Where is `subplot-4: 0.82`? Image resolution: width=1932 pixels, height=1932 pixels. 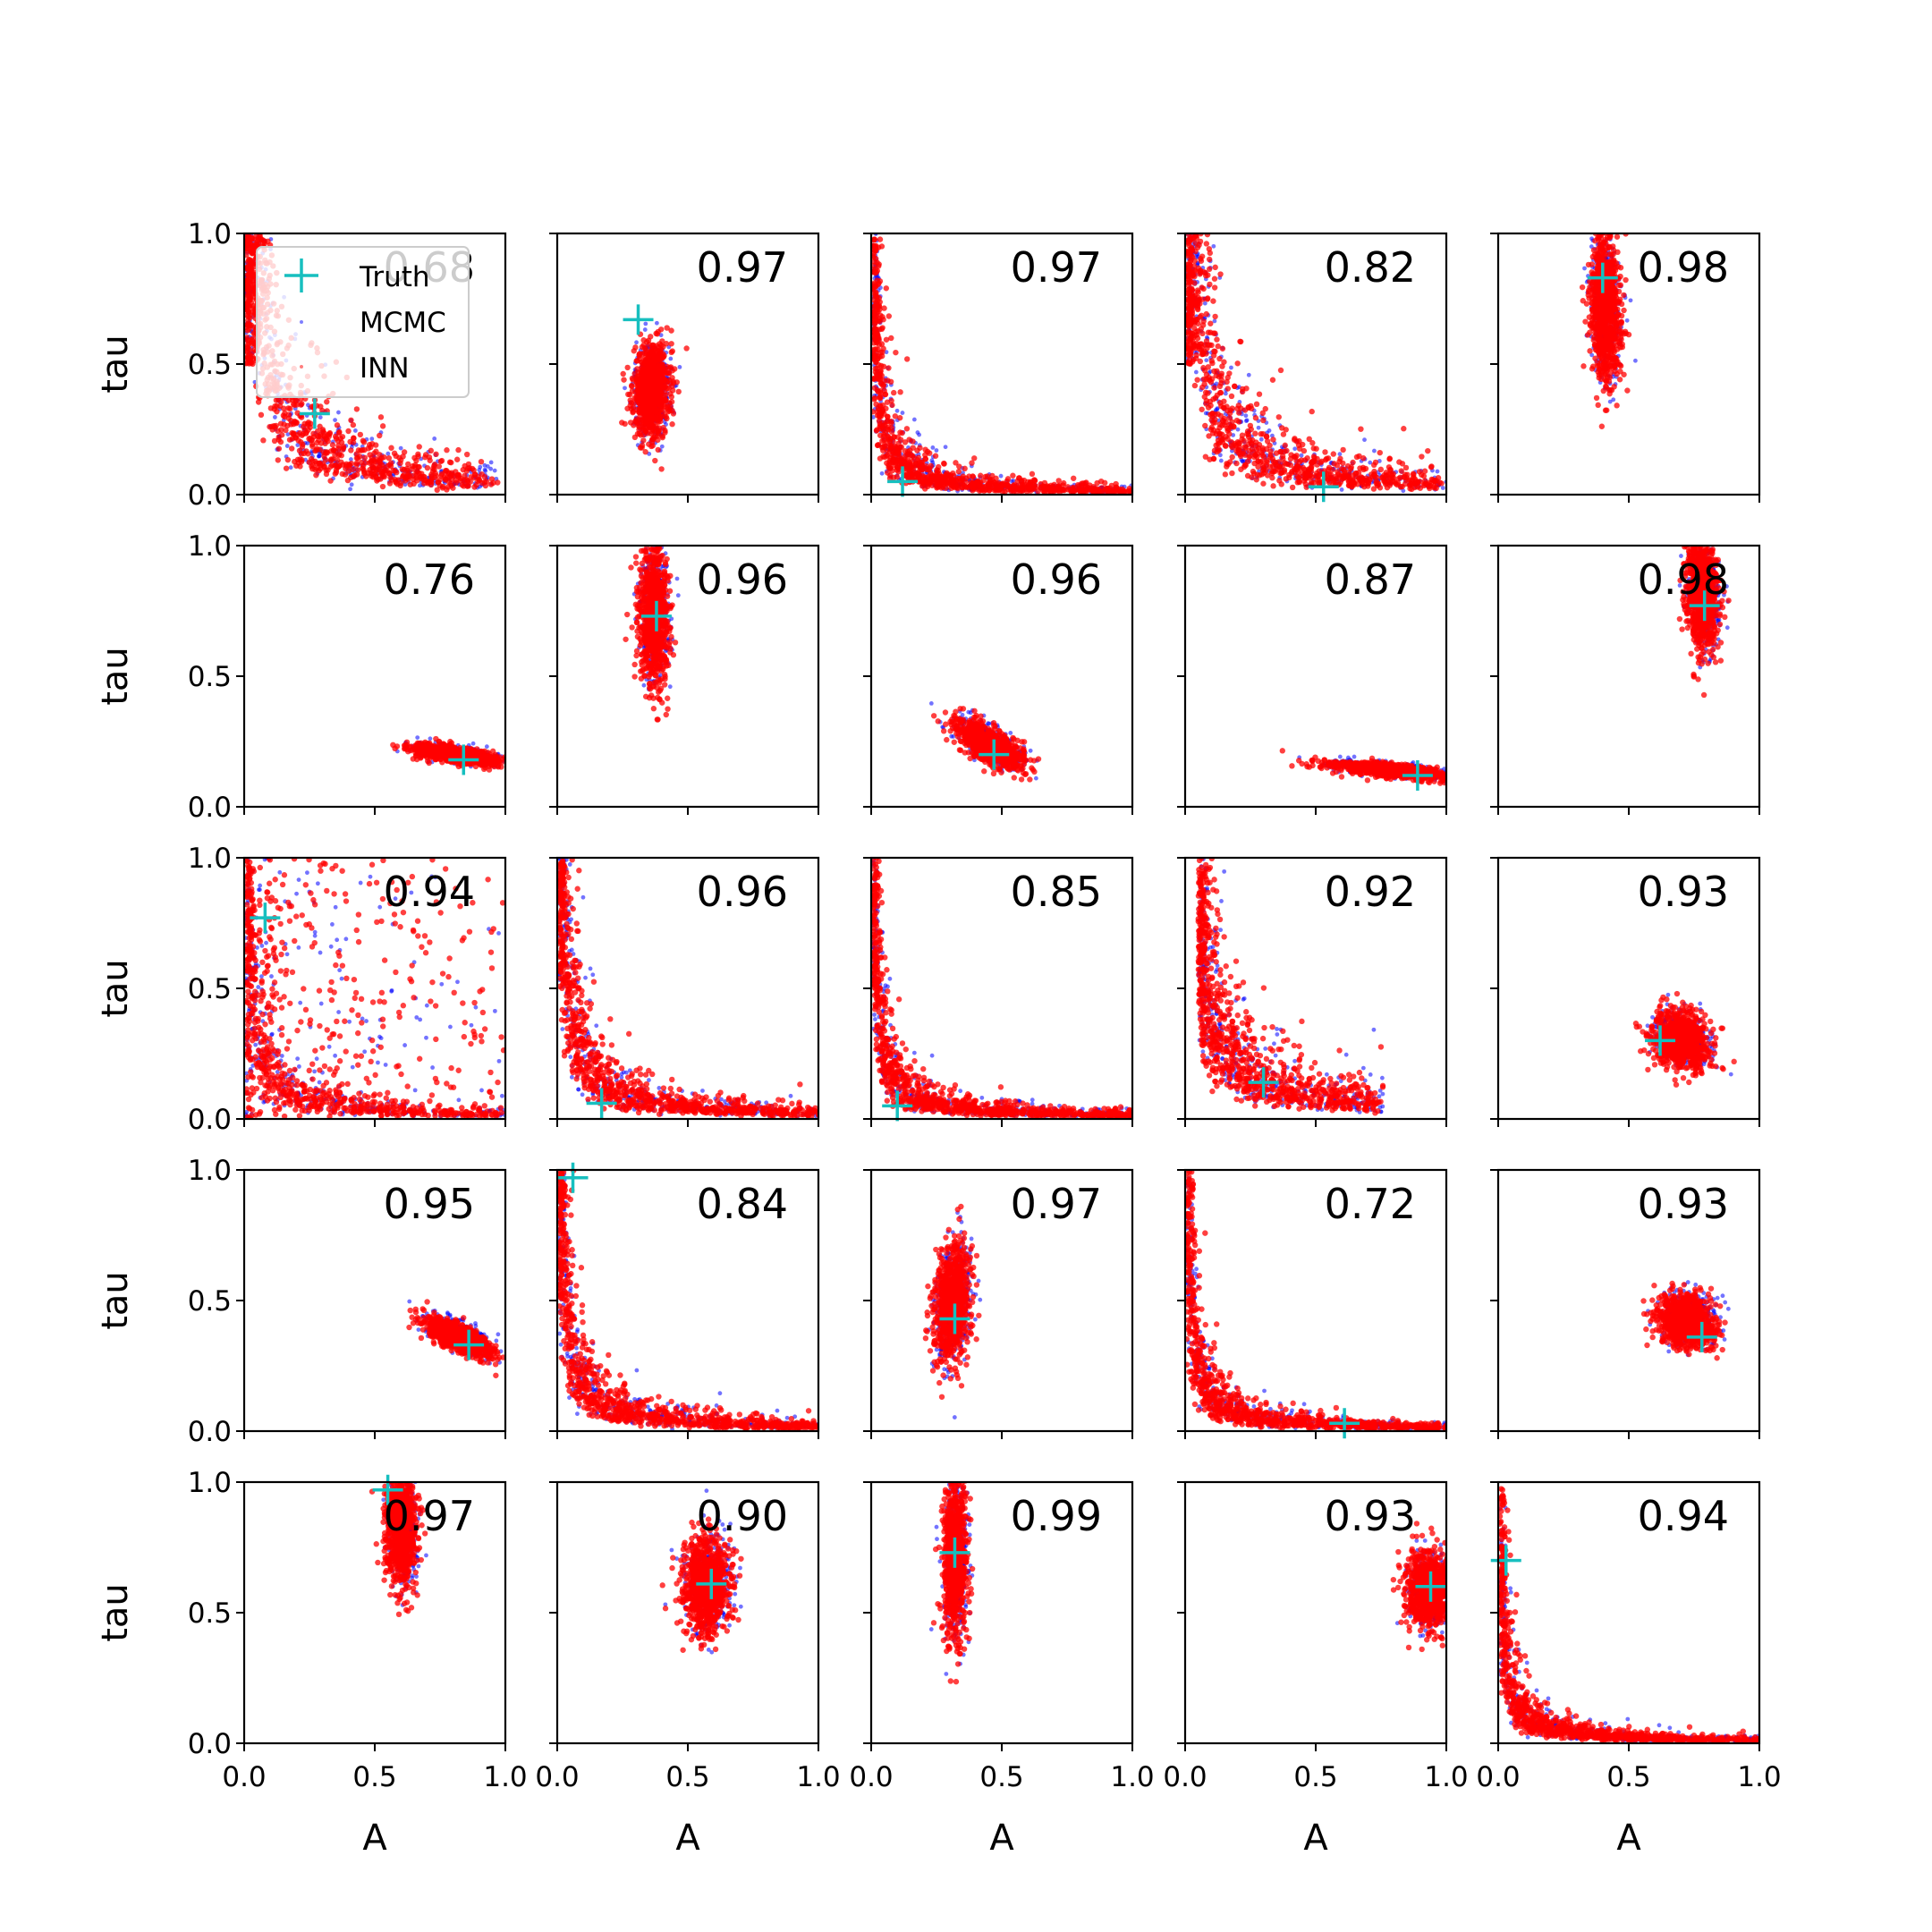
subplot-4: 0.82 is located at coordinates (1312, 367).